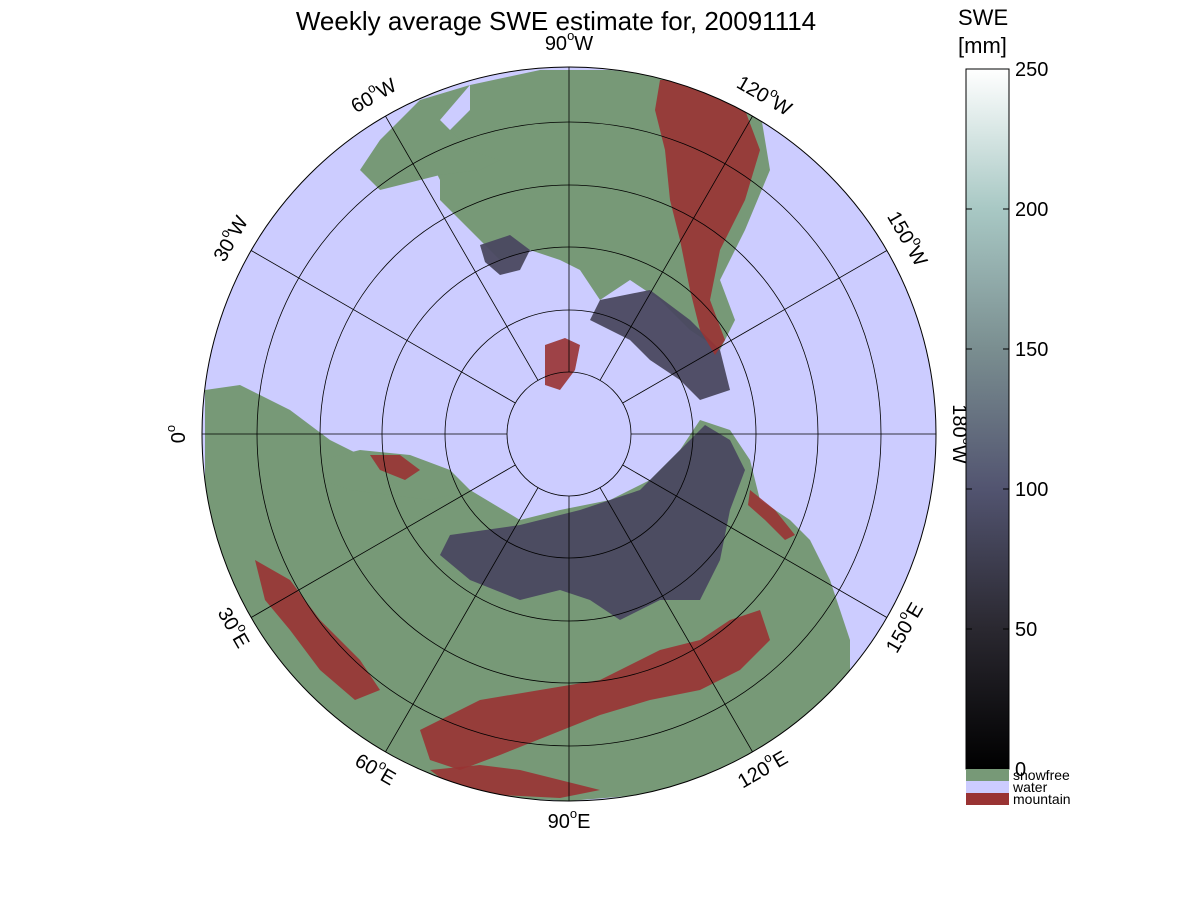 The height and width of the screenshot is (901, 1201). I want to click on mountain-greenland, so click(562, 364).